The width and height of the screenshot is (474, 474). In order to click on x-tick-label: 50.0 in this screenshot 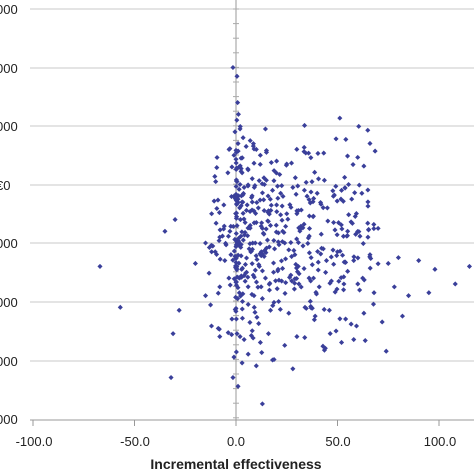, I will do `click(337, 441)`.